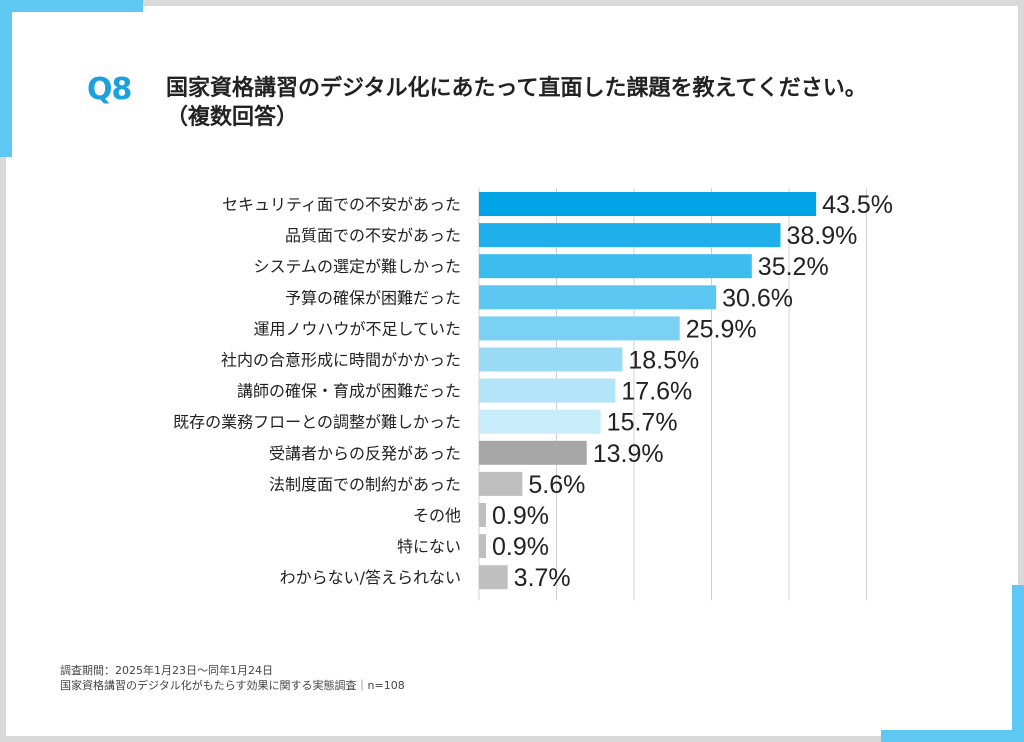  I want to click on category-label: その他, so click(437, 515).